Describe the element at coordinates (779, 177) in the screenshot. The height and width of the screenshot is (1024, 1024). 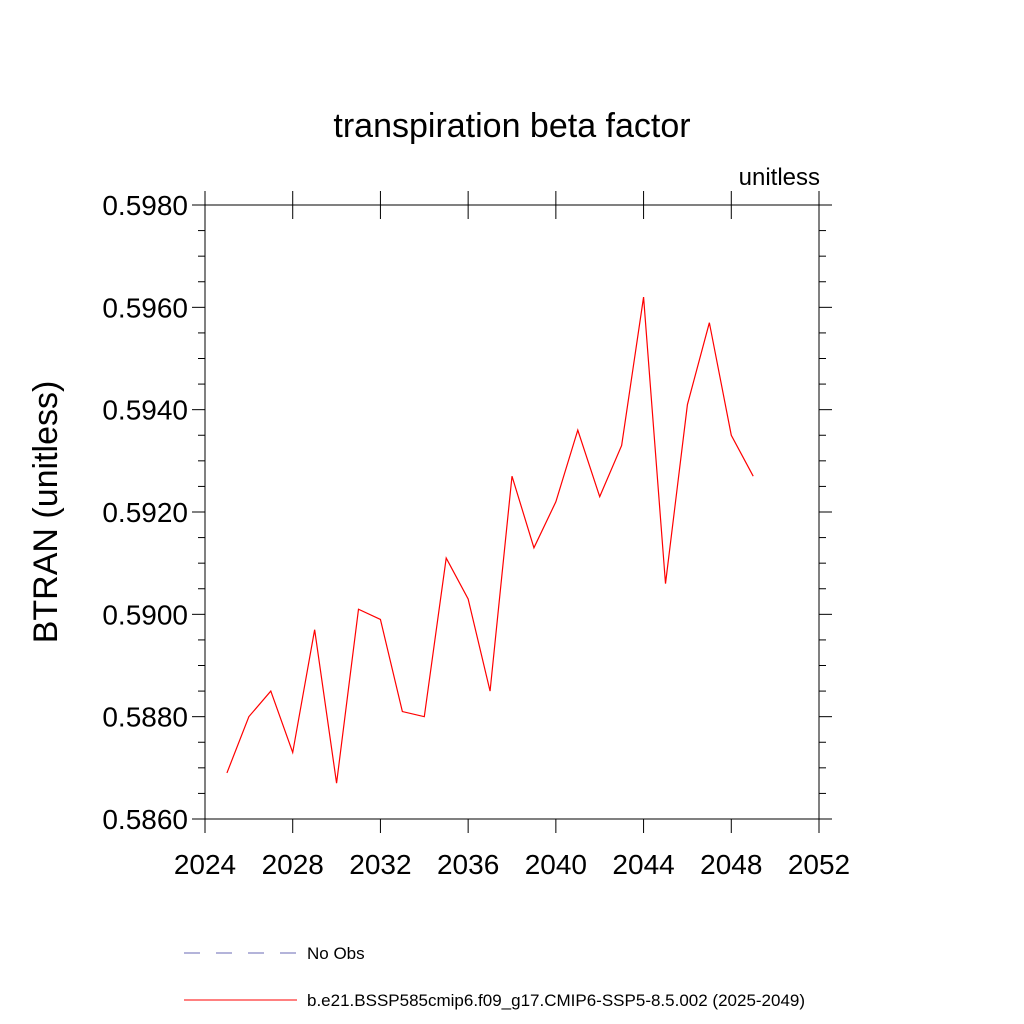
I see `units-label: unitless` at that location.